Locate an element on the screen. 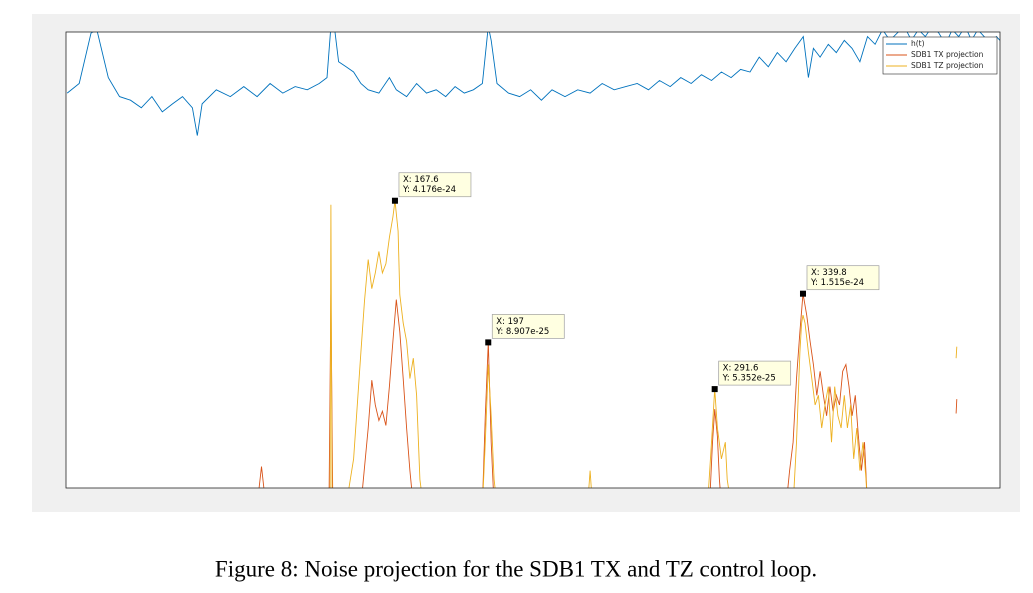 This screenshot has height=593, width=1033. legend-label: SDB1 TZ projection is located at coordinates (947, 65).